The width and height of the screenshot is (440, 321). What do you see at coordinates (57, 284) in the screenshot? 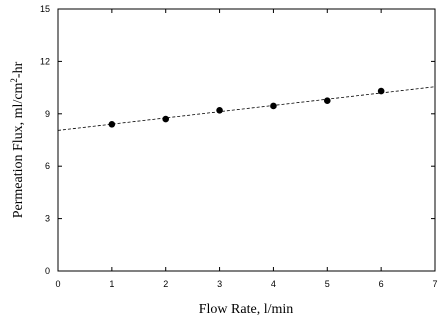
I see `x-tick-label: 0` at bounding box center [57, 284].